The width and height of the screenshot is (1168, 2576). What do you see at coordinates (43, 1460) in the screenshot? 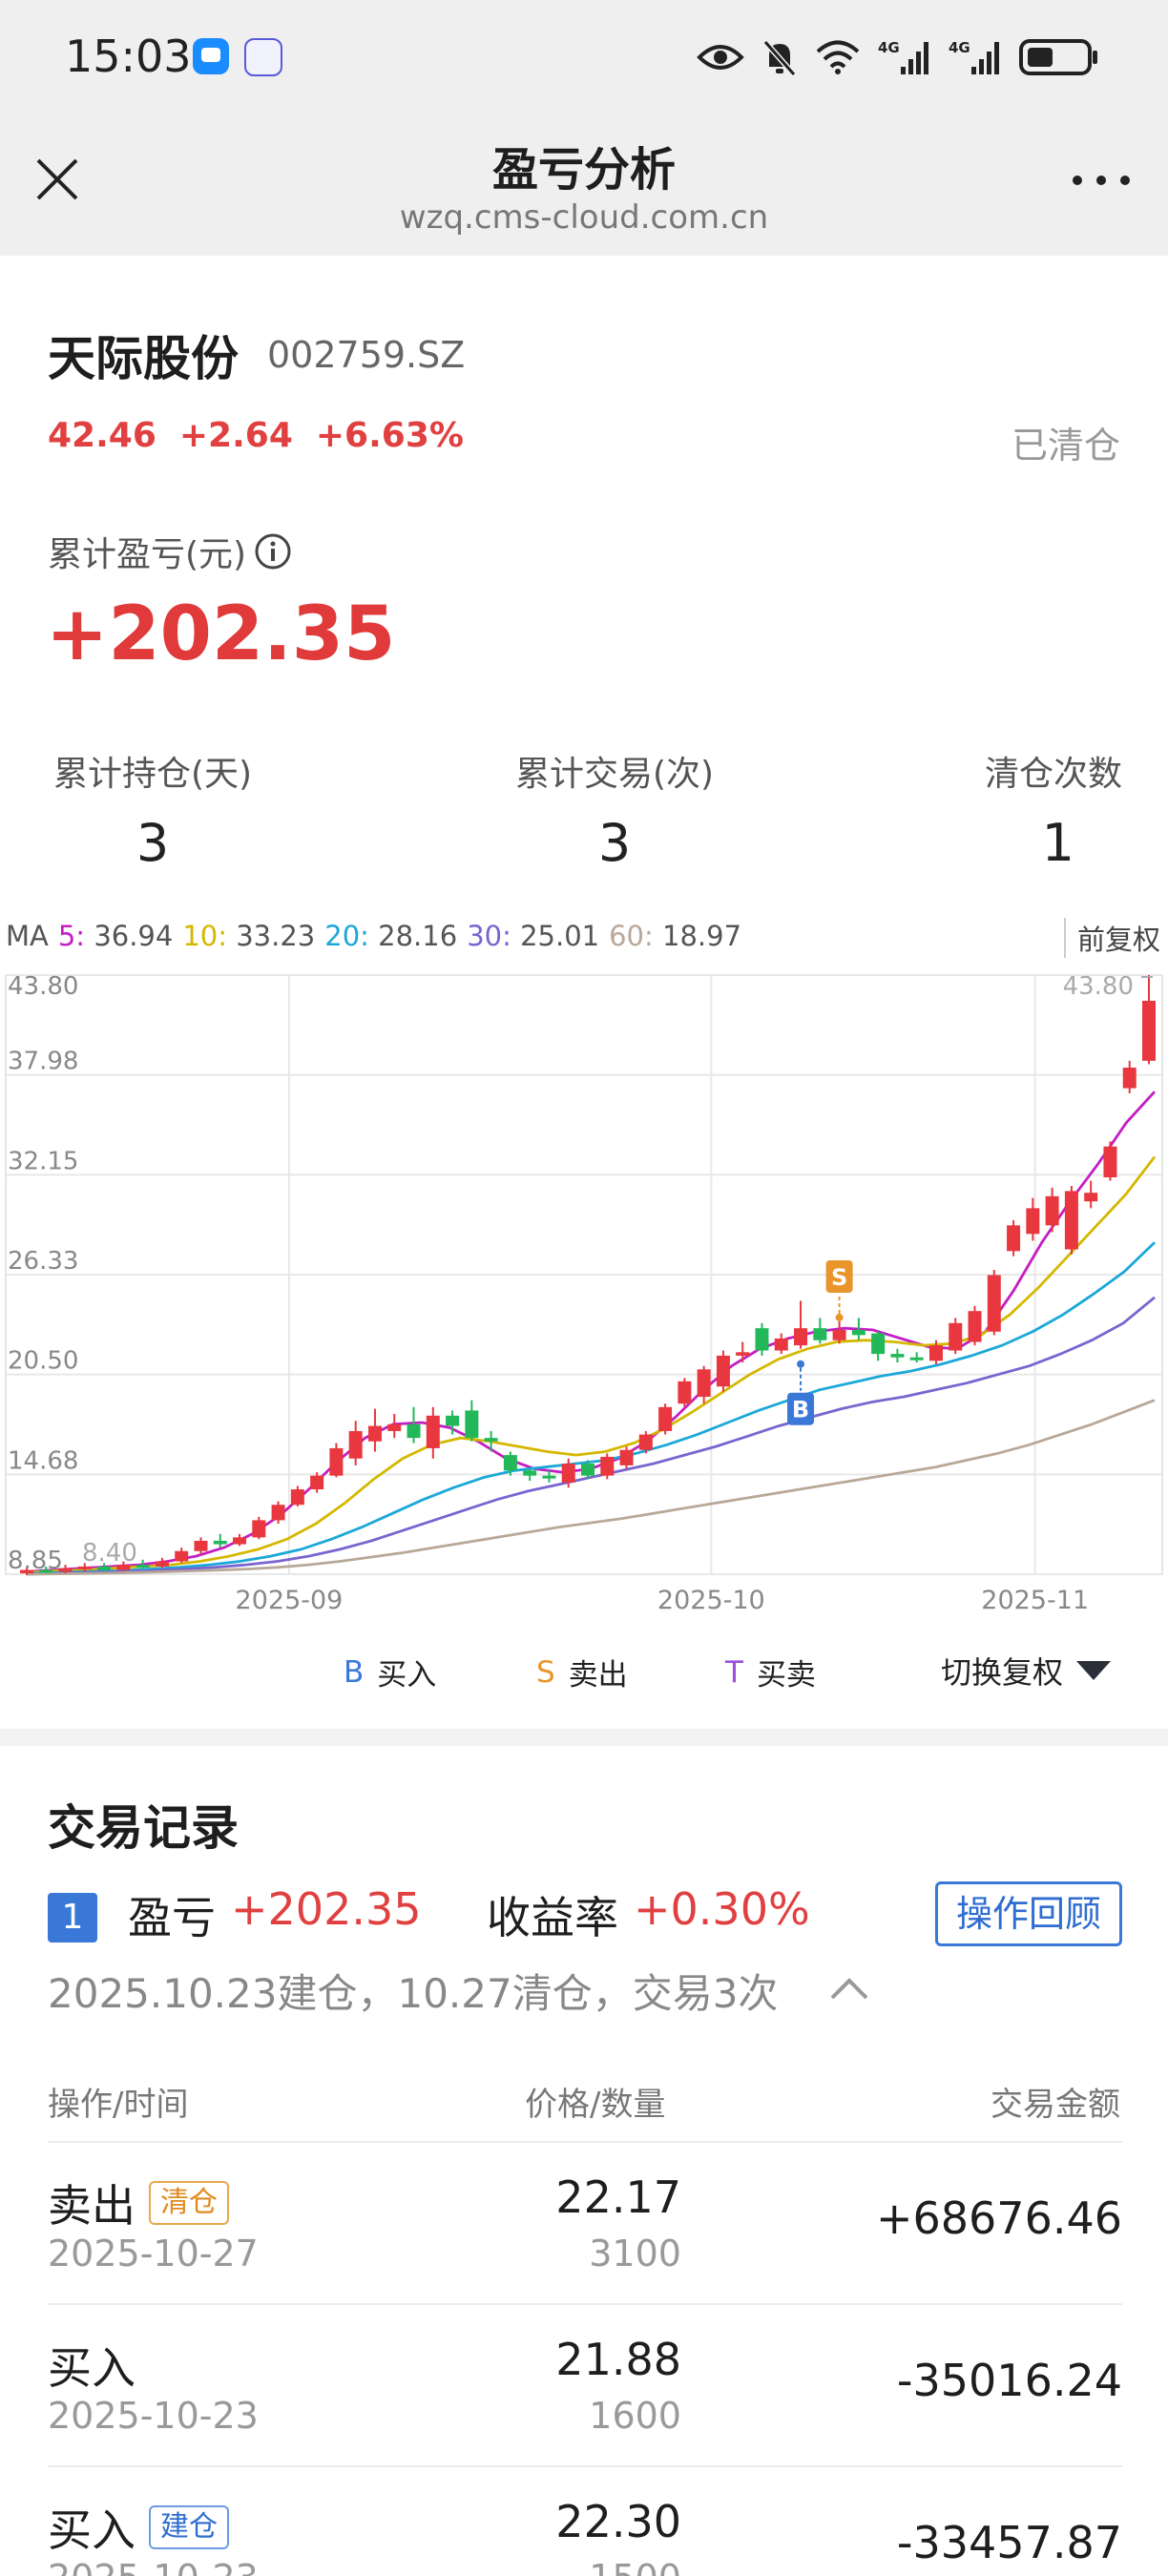
I see `y-tick-label: 14.68` at bounding box center [43, 1460].